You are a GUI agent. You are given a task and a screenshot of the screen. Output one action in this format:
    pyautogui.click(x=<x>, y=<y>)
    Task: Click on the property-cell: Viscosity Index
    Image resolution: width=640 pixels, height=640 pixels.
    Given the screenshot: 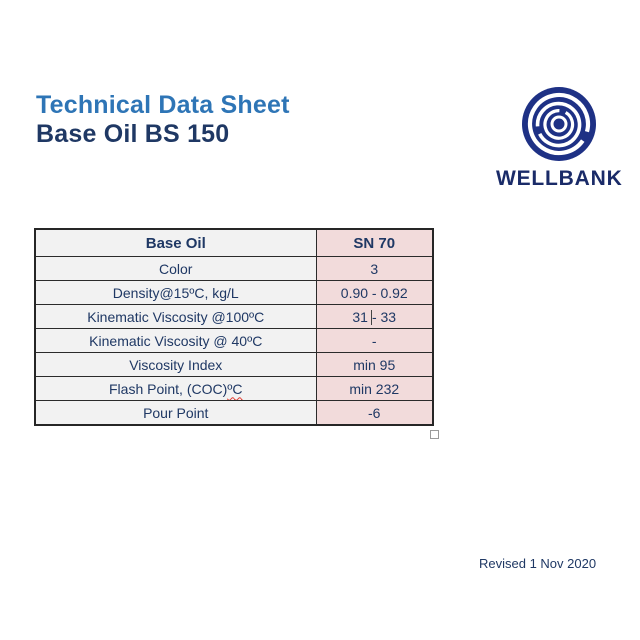 What is the action you would take?
    pyautogui.click(x=175, y=364)
    